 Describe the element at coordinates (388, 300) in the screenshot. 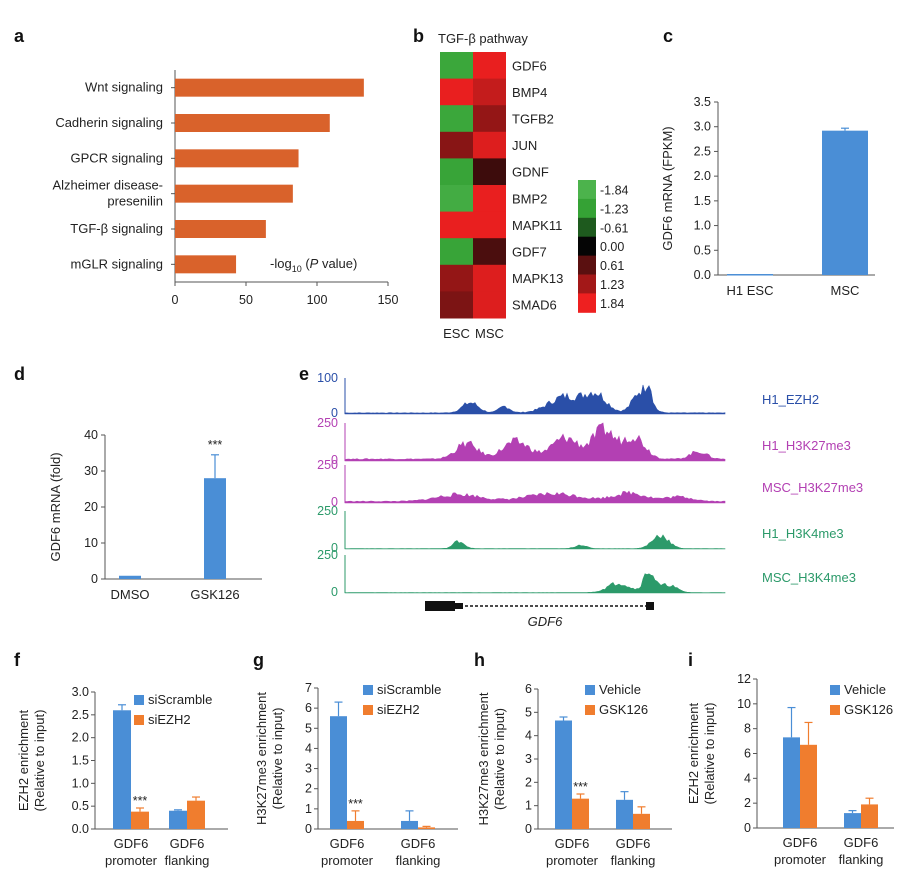

I see `x-tick-label: 150` at that location.